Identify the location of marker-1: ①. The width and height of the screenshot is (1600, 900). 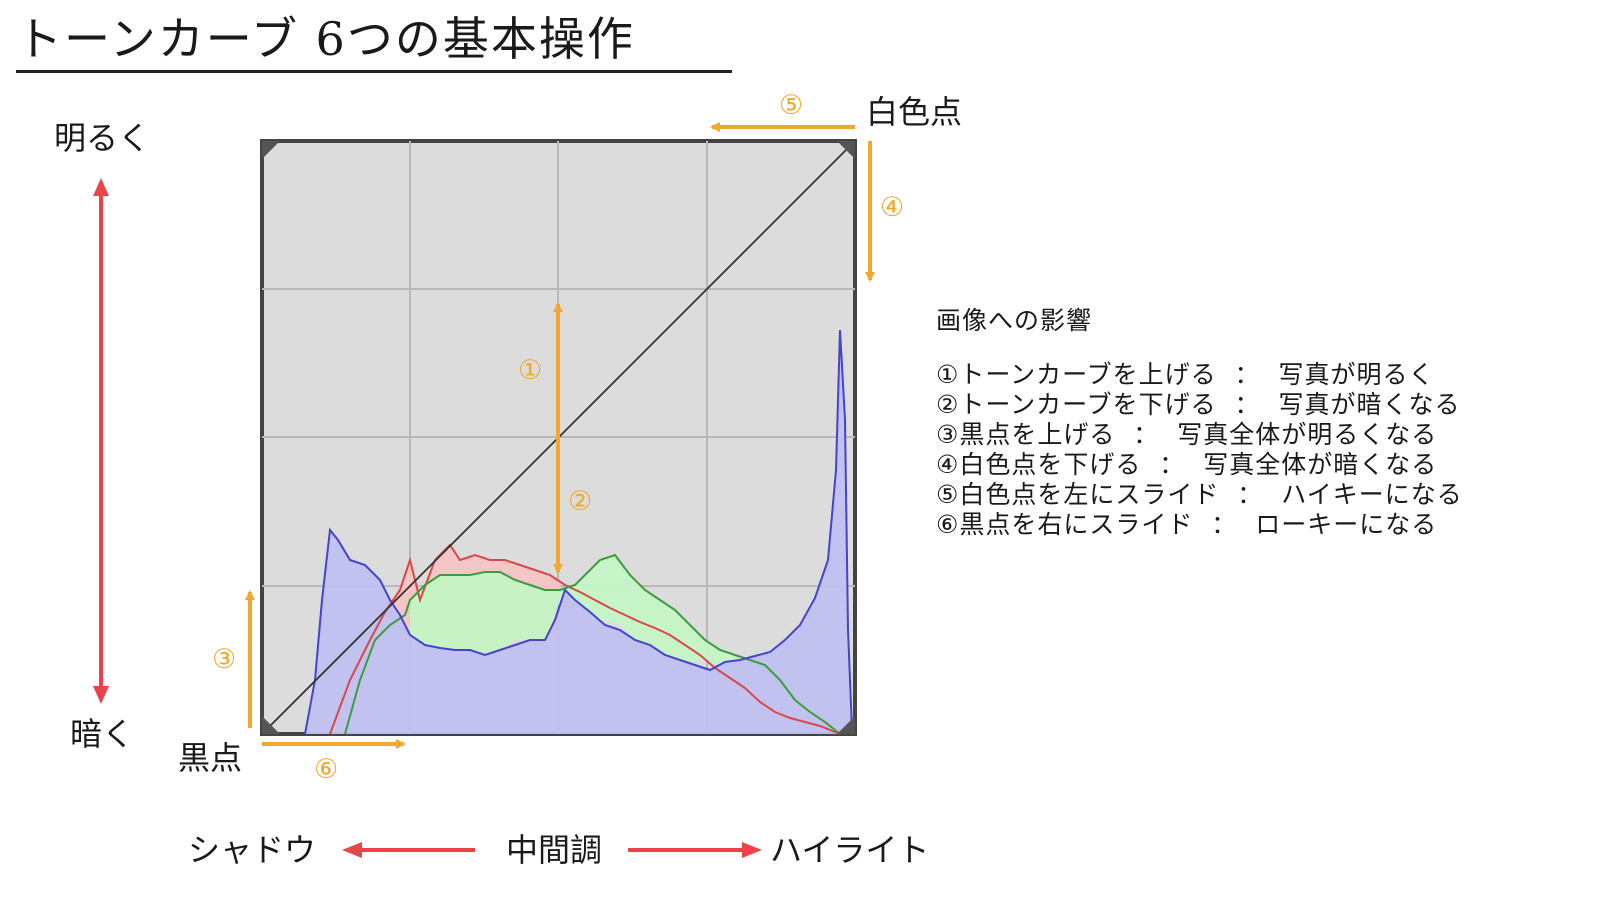
(530, 370).